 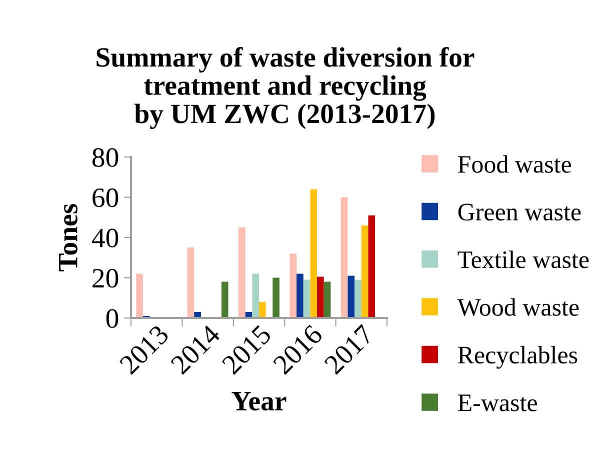 What do you see at coordinates (105, 238) in the screenshot?
I see `y-tick-label: 40` at bounding box center [105, 238].